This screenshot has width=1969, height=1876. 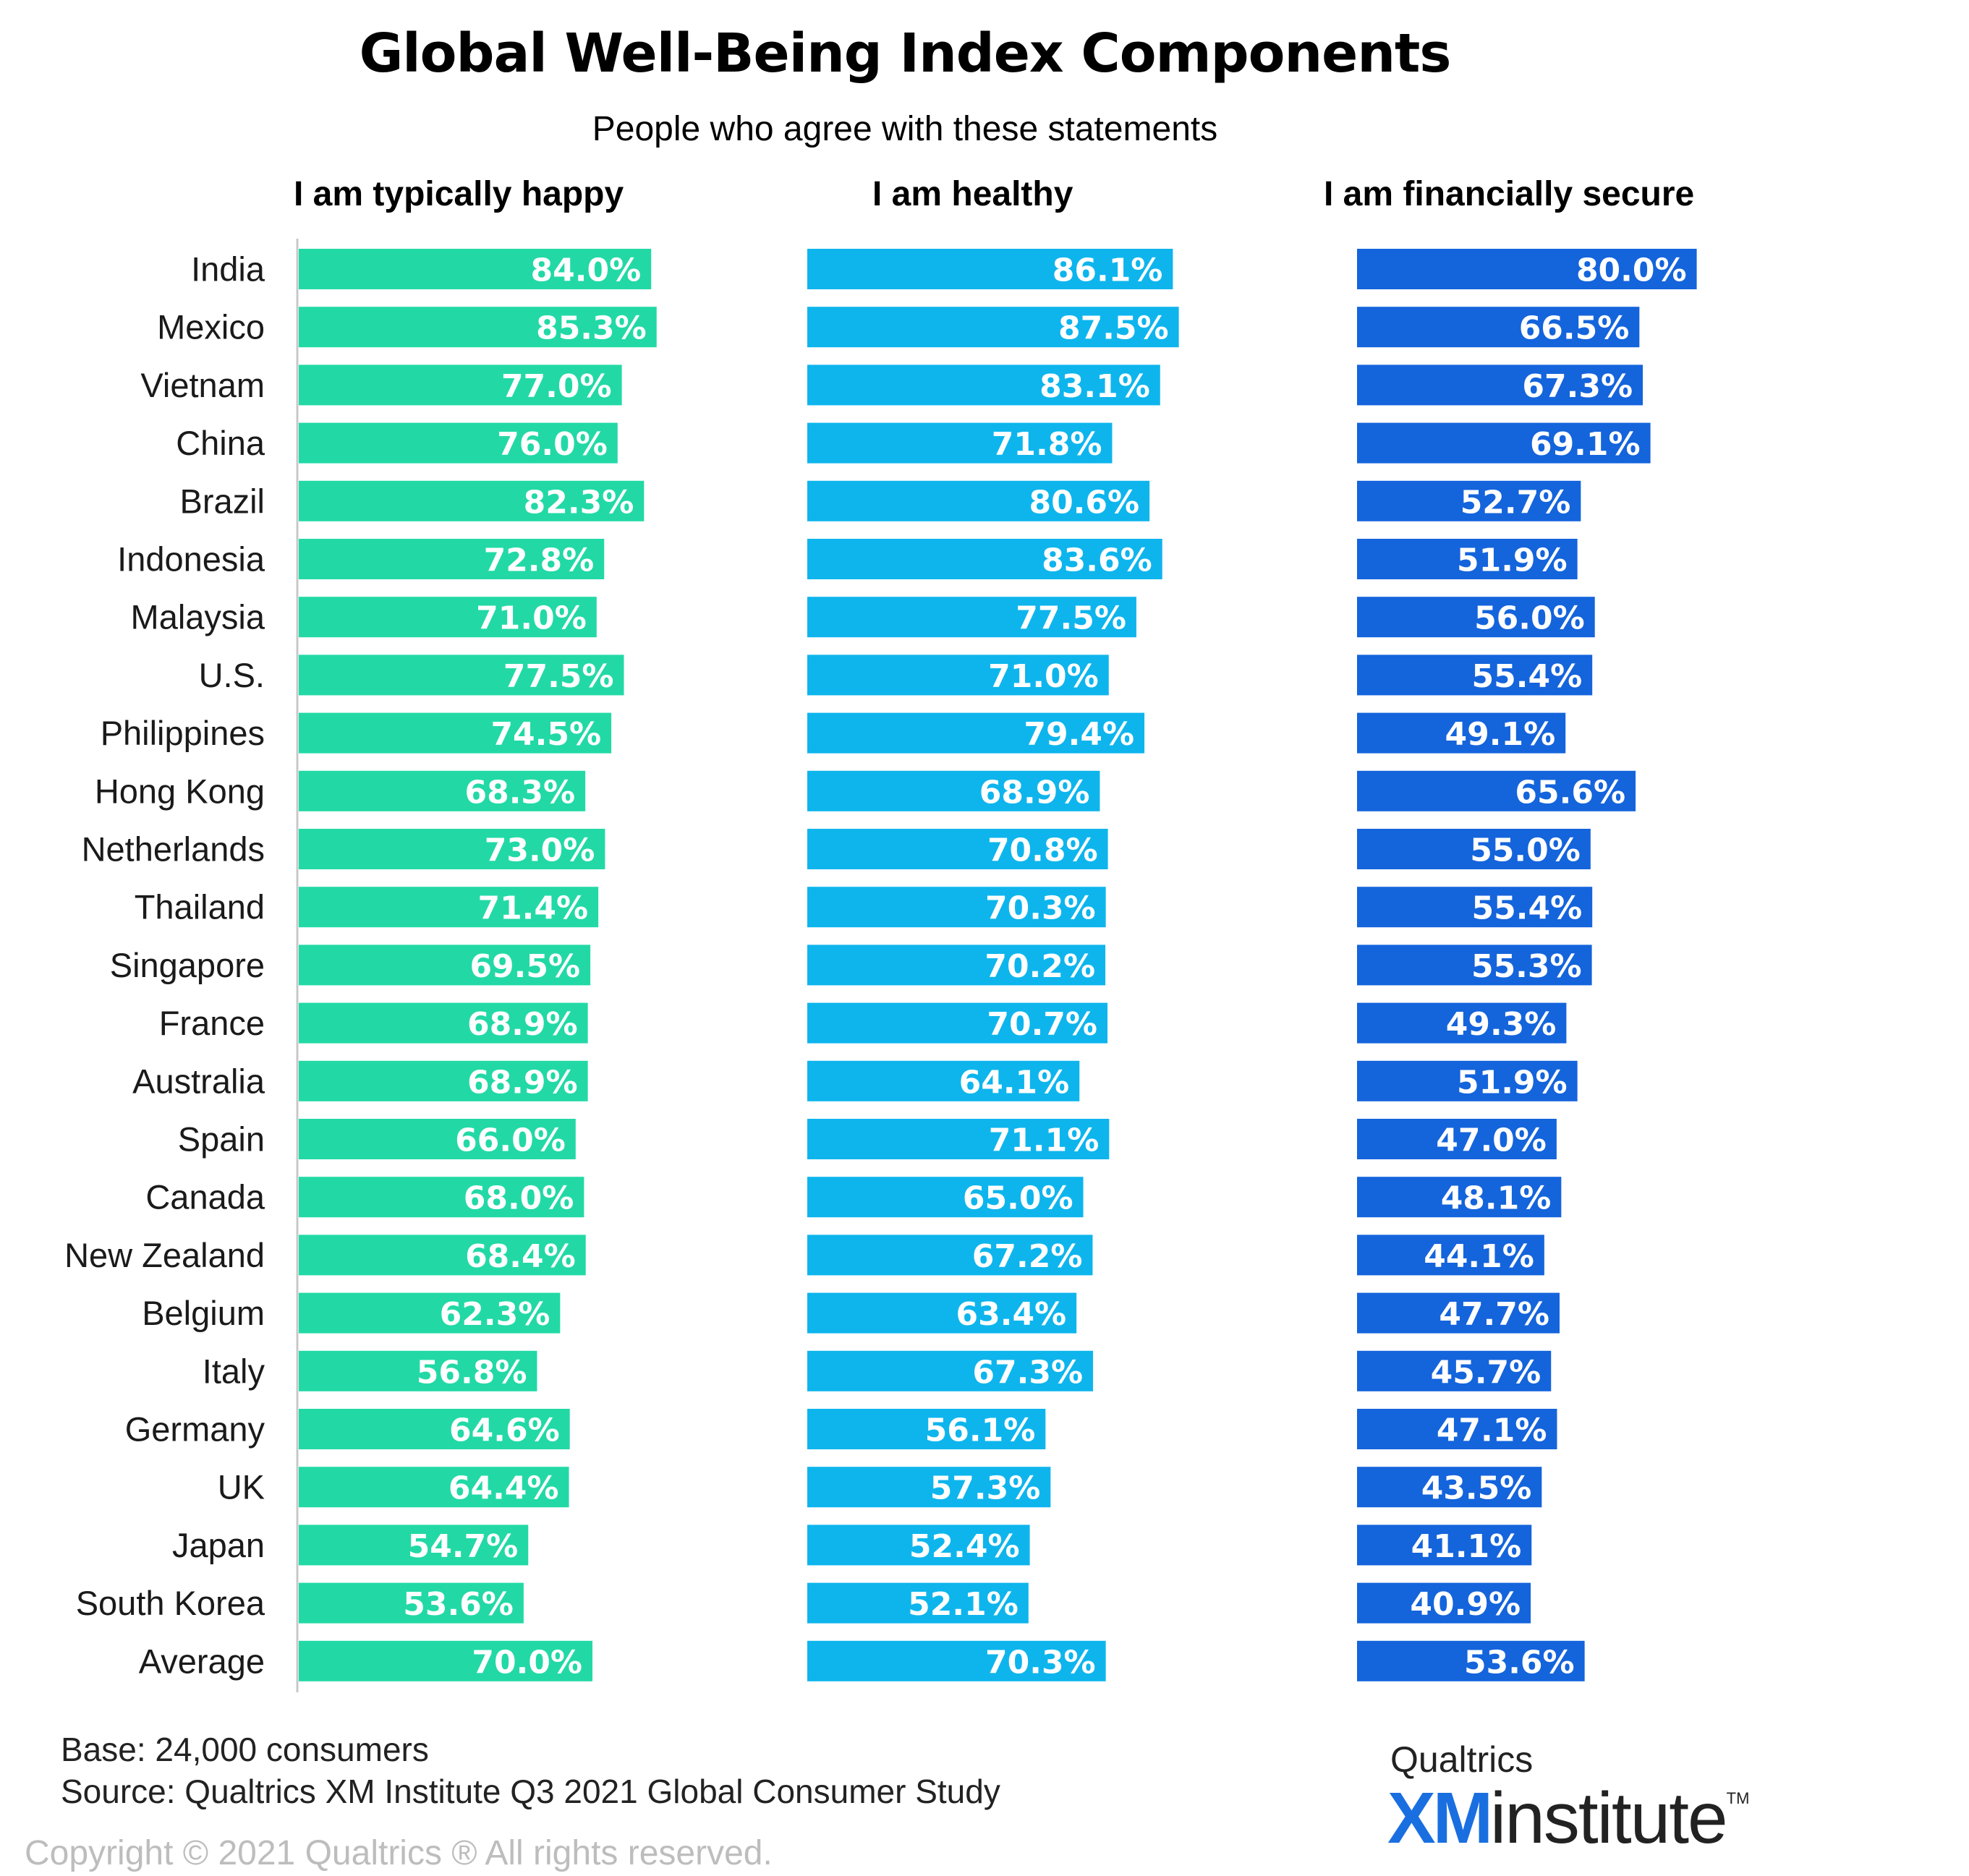 What do you see at coordinates (1528, 676) in the screenshot?
I see `data-label-i-am-financially-secure-u-s: 55.4%` at bounding box center [1528, 676].